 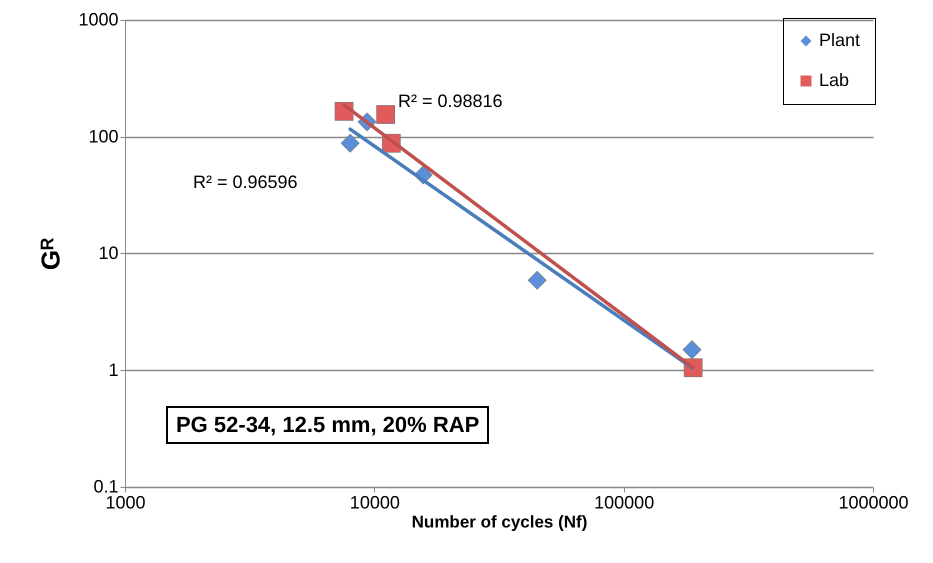 What do you see at coordinates (500, 522) in the screenshot?
I see `x-axis-title: Number of cycles (Nf)` at bounding box center [500, 522].